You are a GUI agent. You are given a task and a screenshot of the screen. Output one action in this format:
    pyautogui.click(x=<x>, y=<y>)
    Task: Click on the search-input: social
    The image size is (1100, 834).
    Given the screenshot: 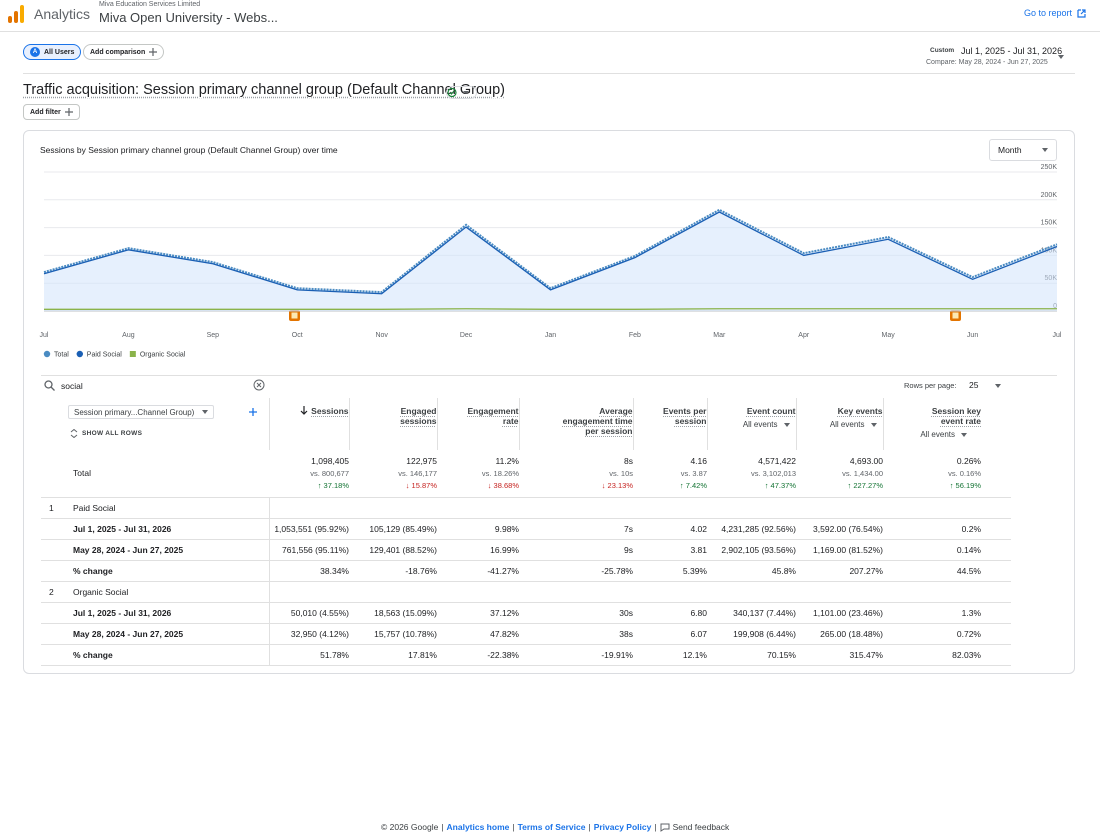 What is the action you would take?
    pyautogui.click(x=72, y=386)
    